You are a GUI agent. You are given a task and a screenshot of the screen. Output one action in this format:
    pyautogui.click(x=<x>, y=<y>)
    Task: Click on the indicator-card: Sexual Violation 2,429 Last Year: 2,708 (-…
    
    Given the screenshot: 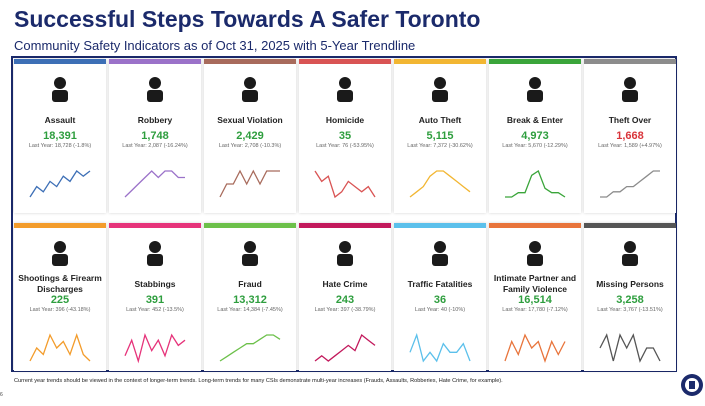 What is the action you would take?
    pyautogui.click(x=250, y=136)
    